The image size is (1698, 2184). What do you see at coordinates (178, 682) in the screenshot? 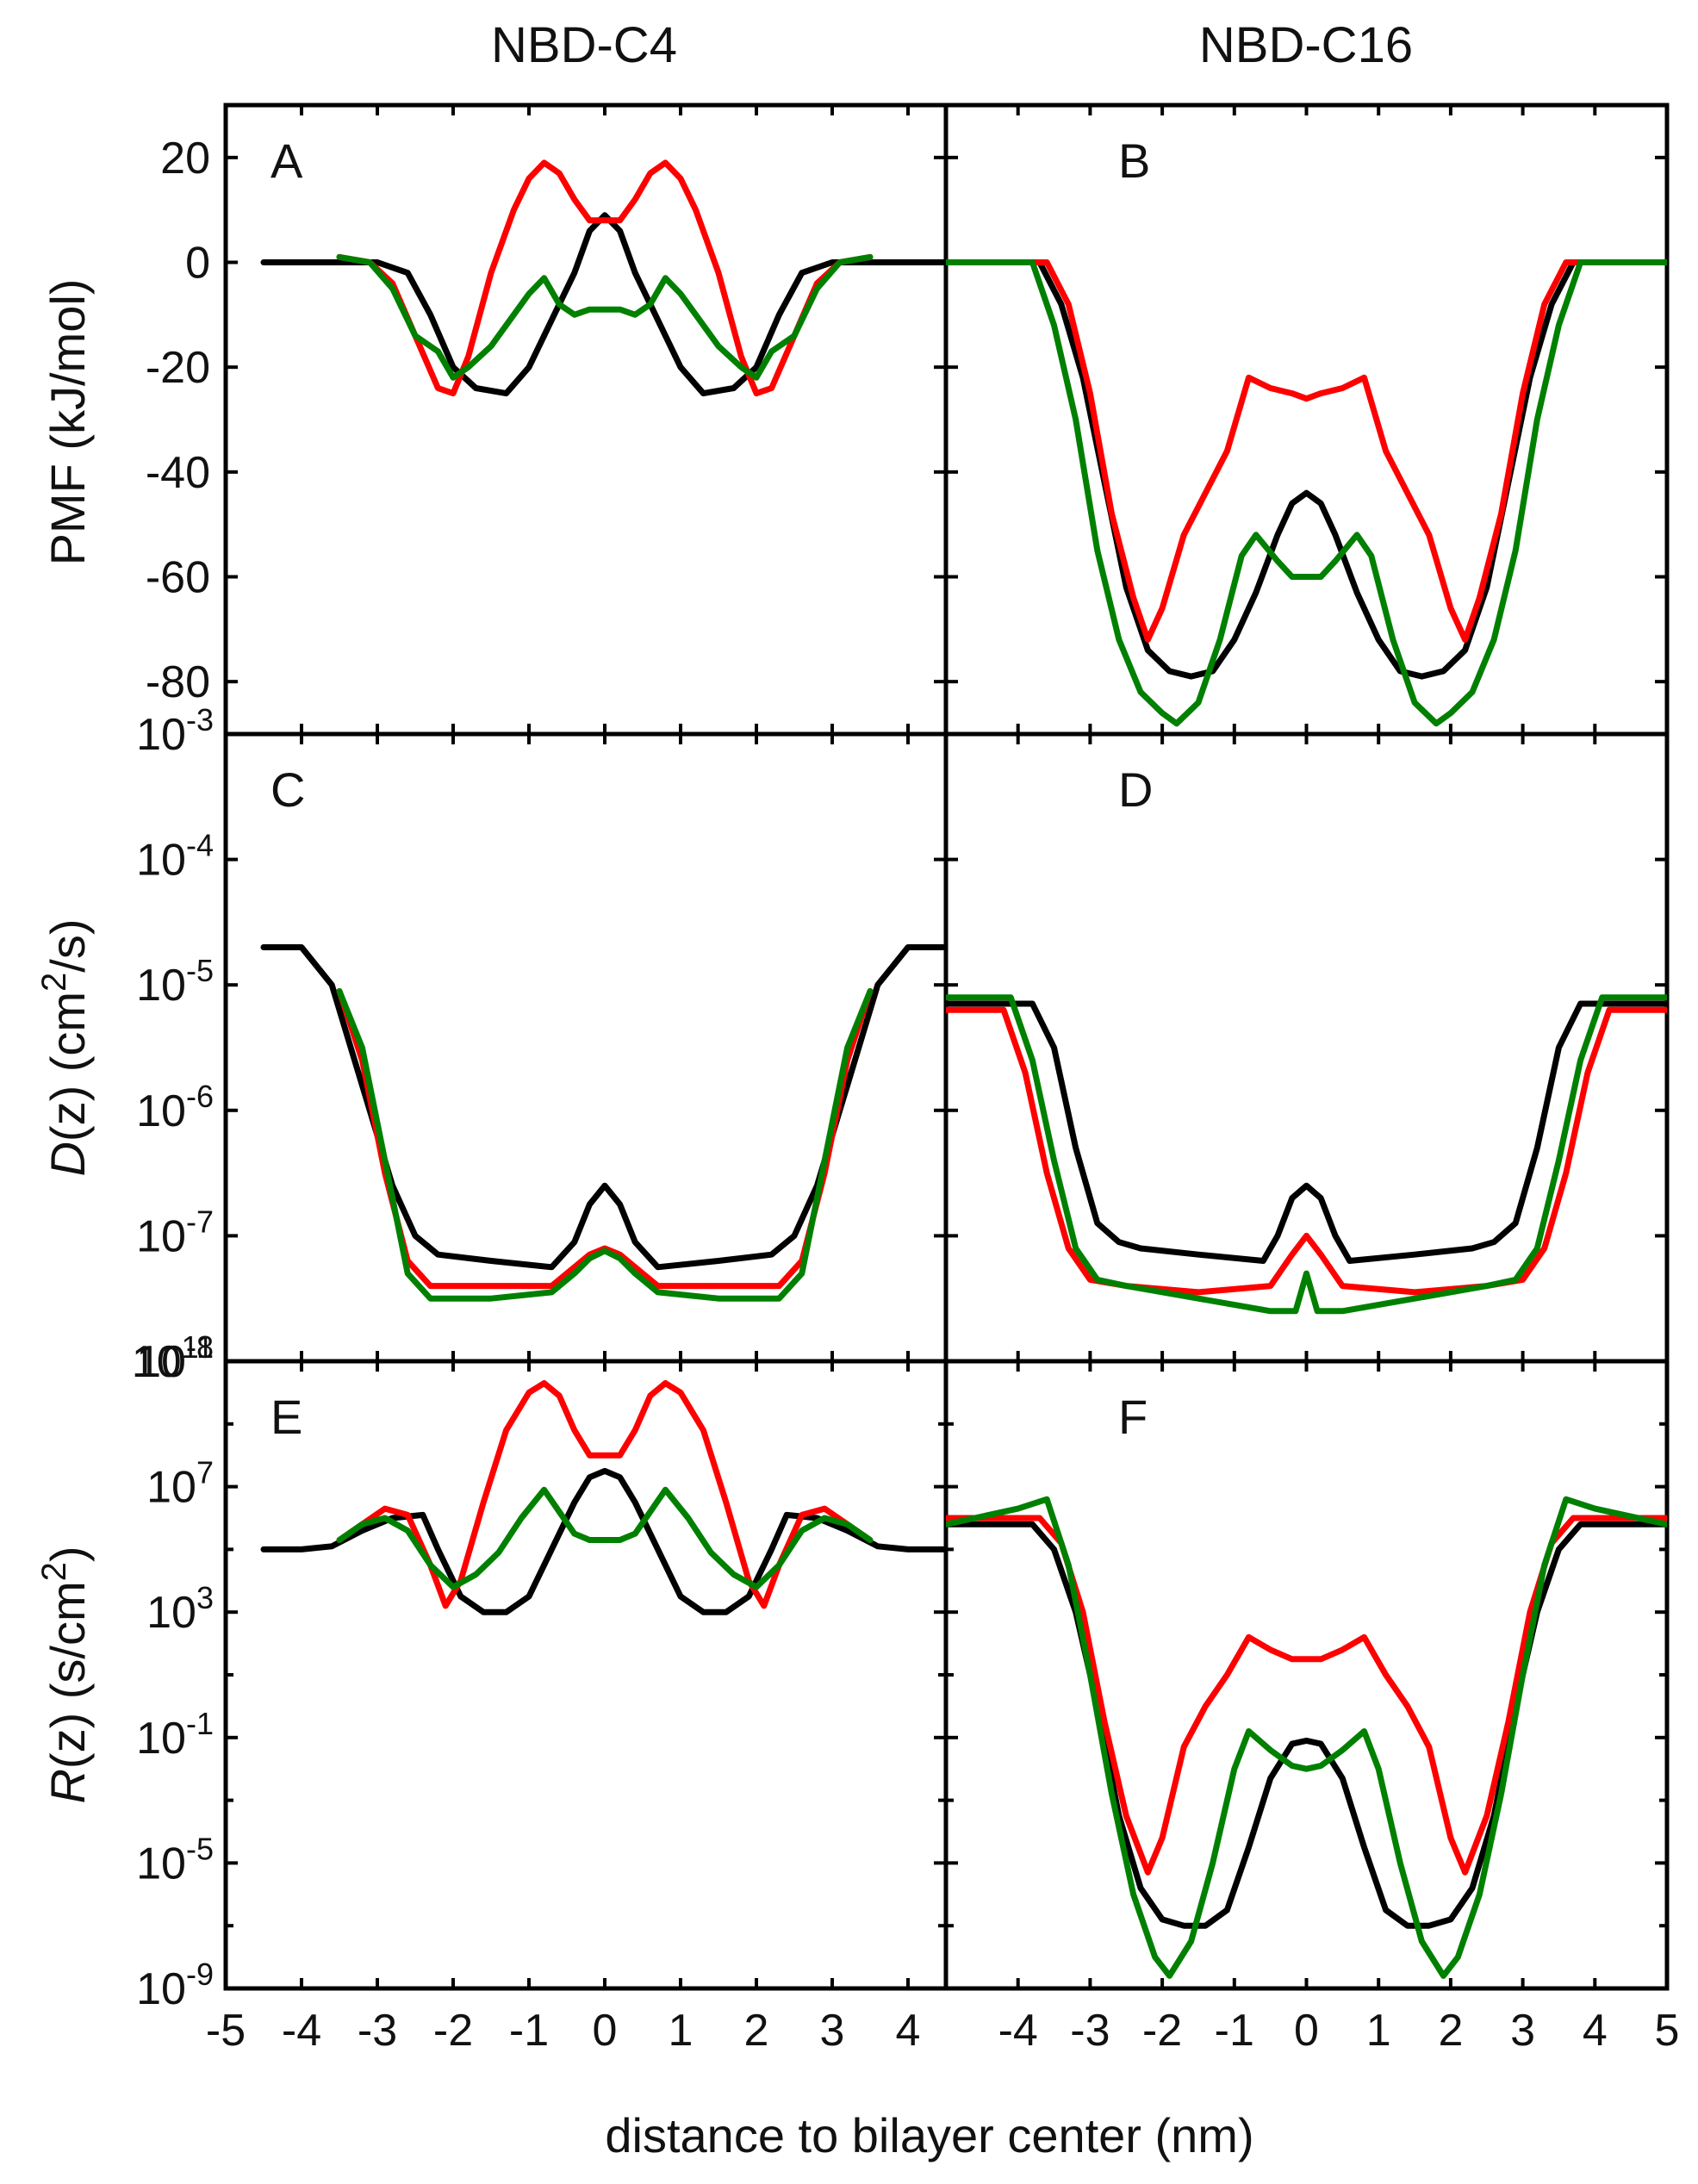
I see `y-tick-label: -80` at bounding box center [178, 682].